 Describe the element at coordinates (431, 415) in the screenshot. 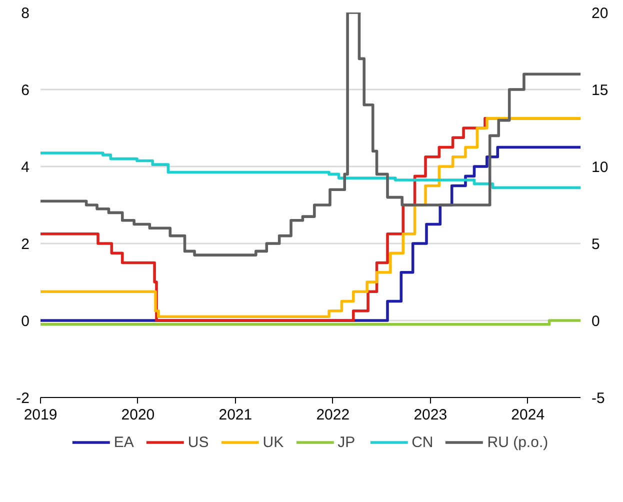

I see `x-tick-label: 2023` at that location.